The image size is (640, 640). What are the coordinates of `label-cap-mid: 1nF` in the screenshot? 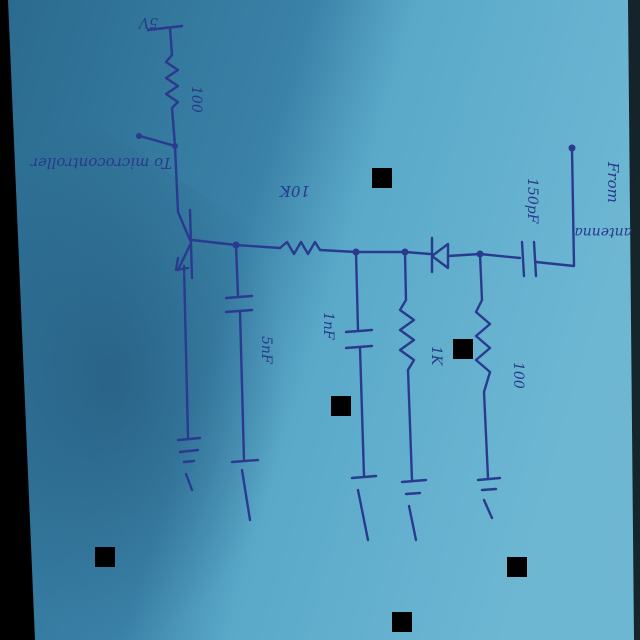 It's located at (328, 326).